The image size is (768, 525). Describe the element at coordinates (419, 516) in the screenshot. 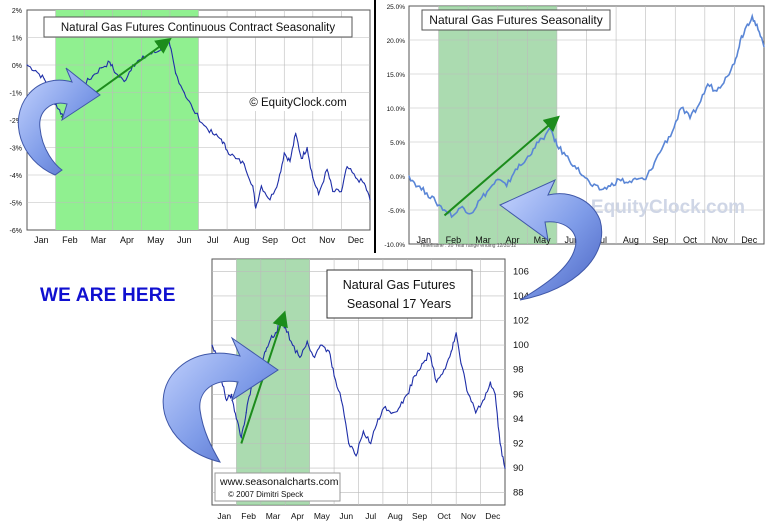

I see `x-tick-label: Sep` at that location.